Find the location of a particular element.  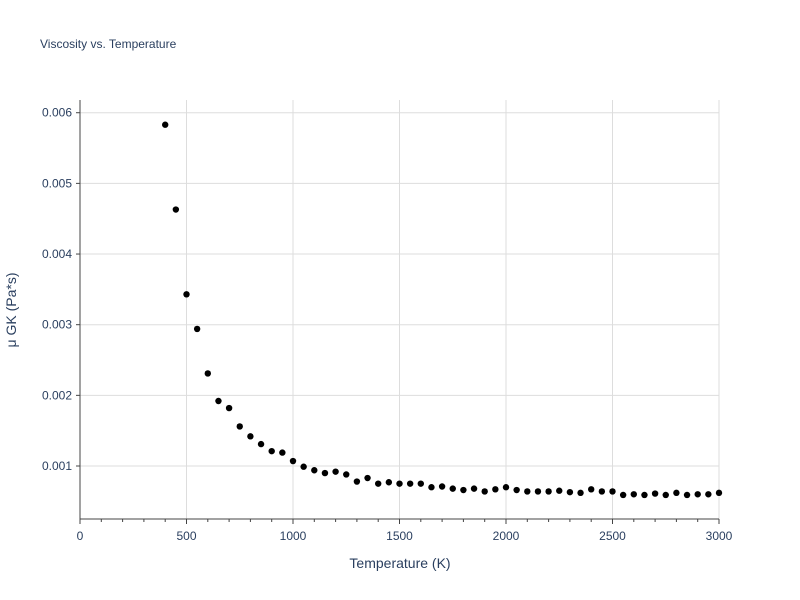

x-tick-labels: 0 500 1000 1500 2000 2500 3000 is located at coordinates (405, 536).